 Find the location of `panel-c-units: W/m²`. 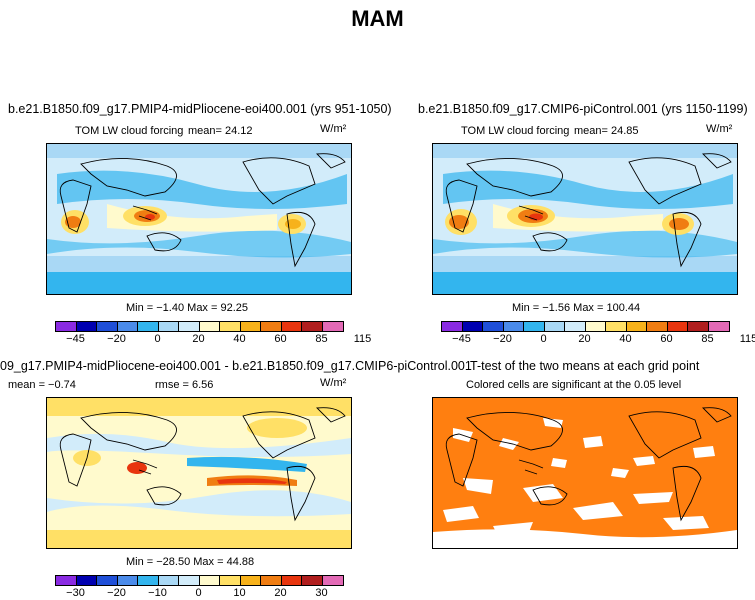

panel-c-units: W/m² is located at coordinates (333, 383).